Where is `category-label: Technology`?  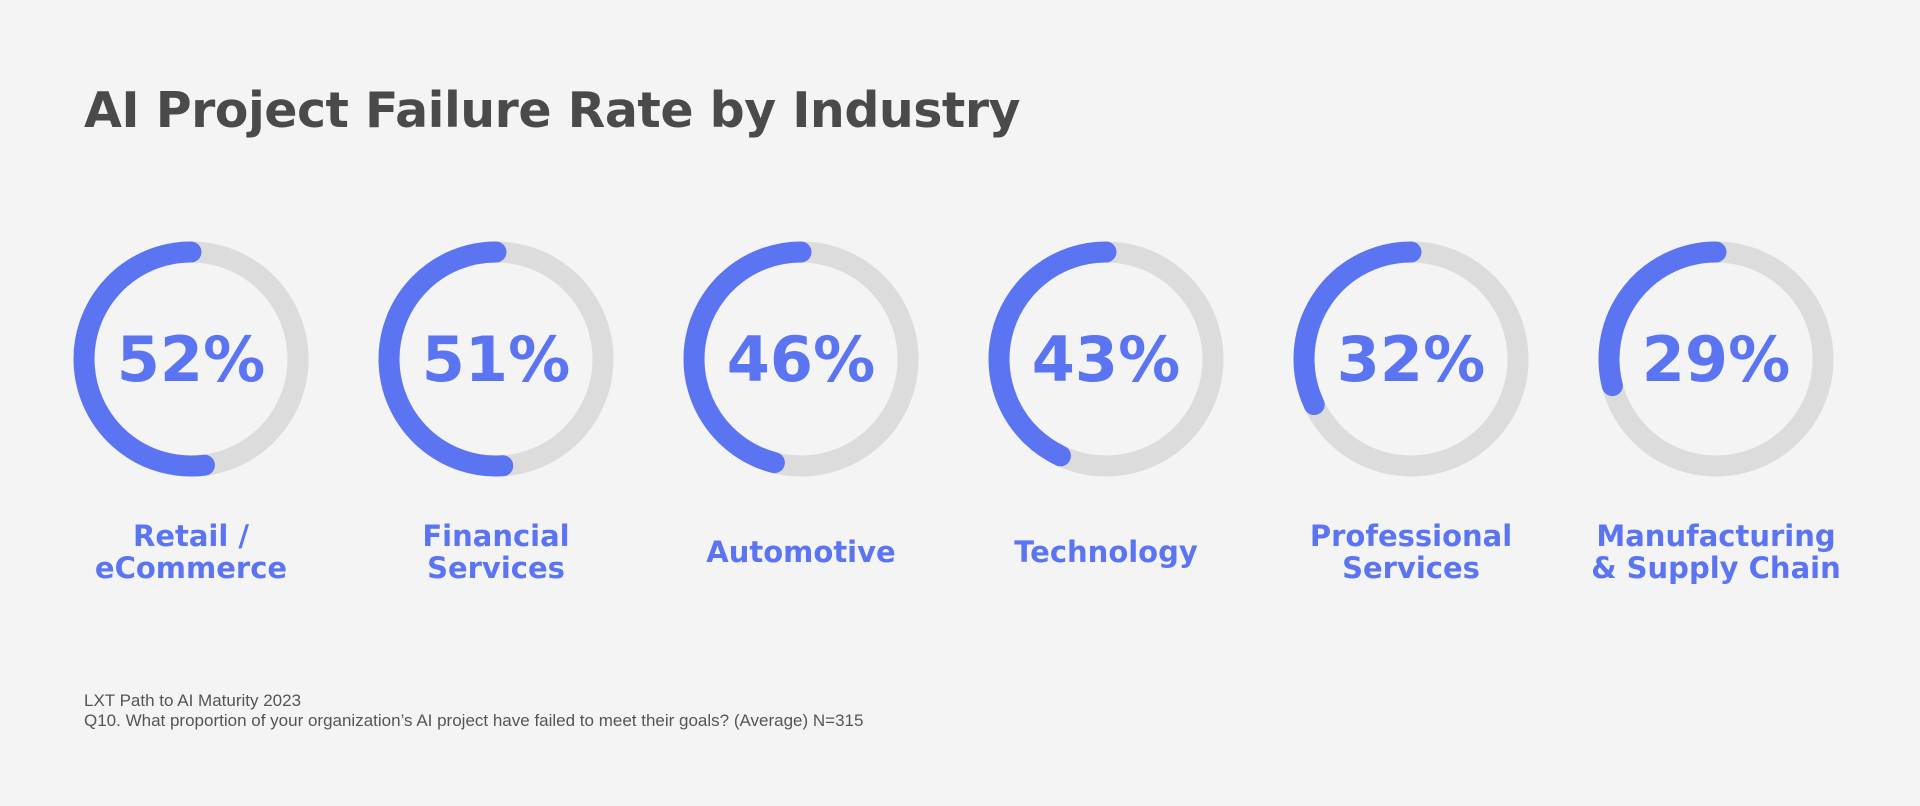
category-label: Technology is located at coordinates (1106, 552).